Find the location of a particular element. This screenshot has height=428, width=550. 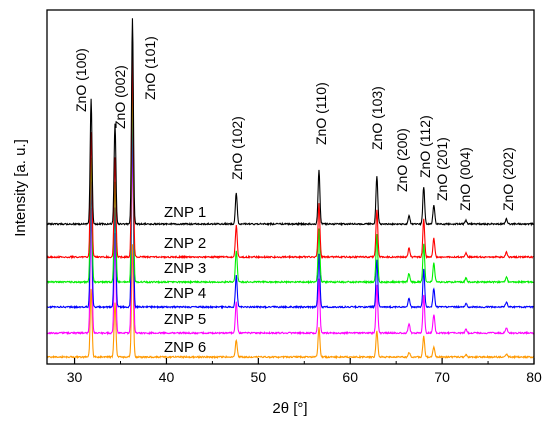

series-labels: ZNP 1 ZNP 2 ZNP 3 ZNP 4 ZNP 5 ZNP 6 is located at coordinates (185, 280).